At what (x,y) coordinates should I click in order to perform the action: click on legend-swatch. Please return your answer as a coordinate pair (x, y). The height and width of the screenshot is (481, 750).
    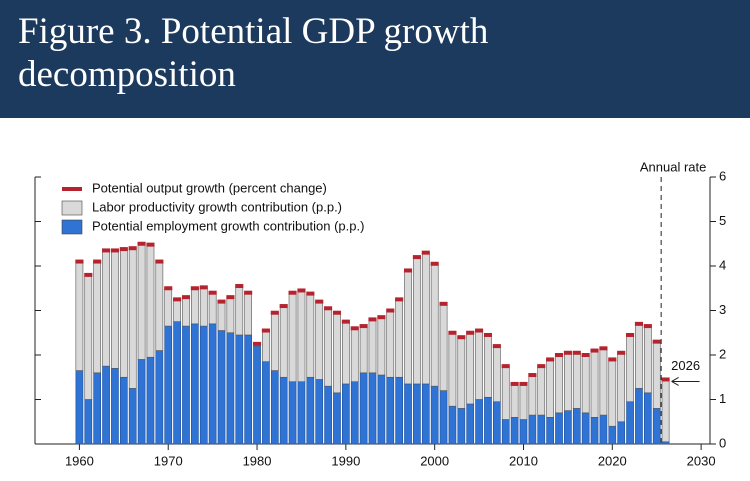
    Looking at the image, I should click on (72, 227).